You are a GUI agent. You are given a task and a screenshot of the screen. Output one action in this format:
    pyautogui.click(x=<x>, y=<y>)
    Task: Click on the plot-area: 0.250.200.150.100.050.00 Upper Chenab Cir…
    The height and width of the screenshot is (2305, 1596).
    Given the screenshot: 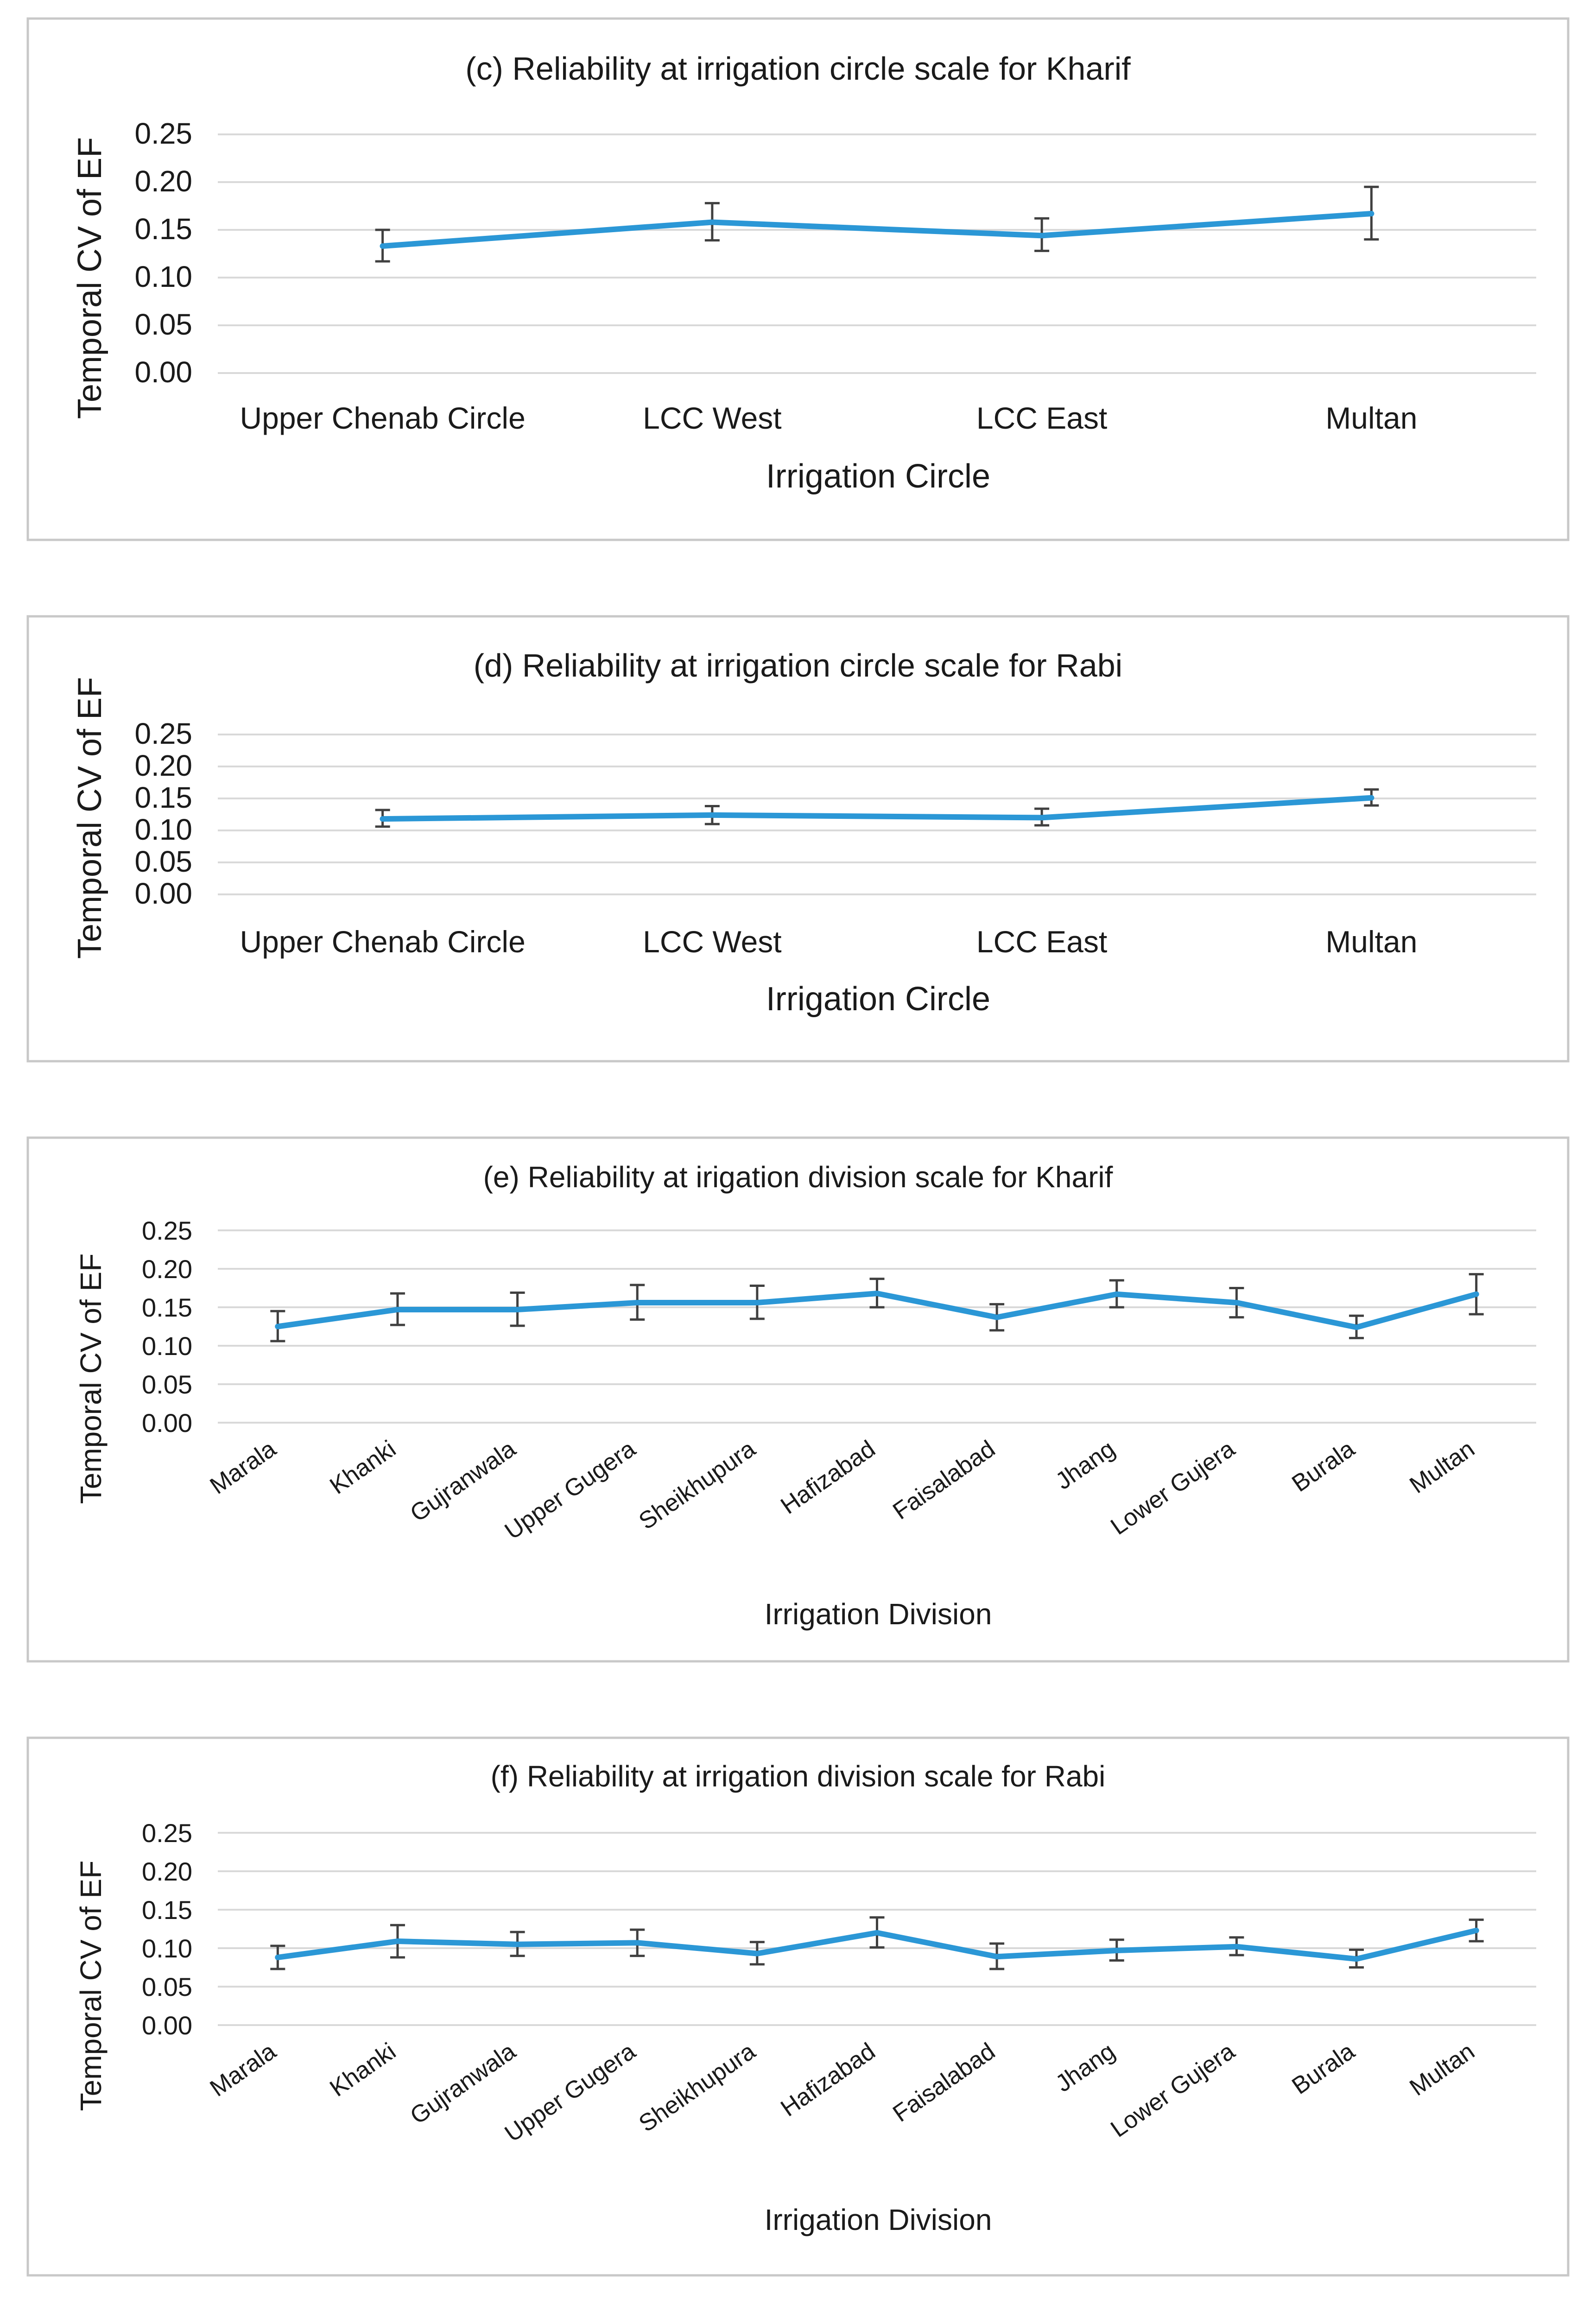 What is the action you would take?
    pyautogui.click(x=835, y=838)
    